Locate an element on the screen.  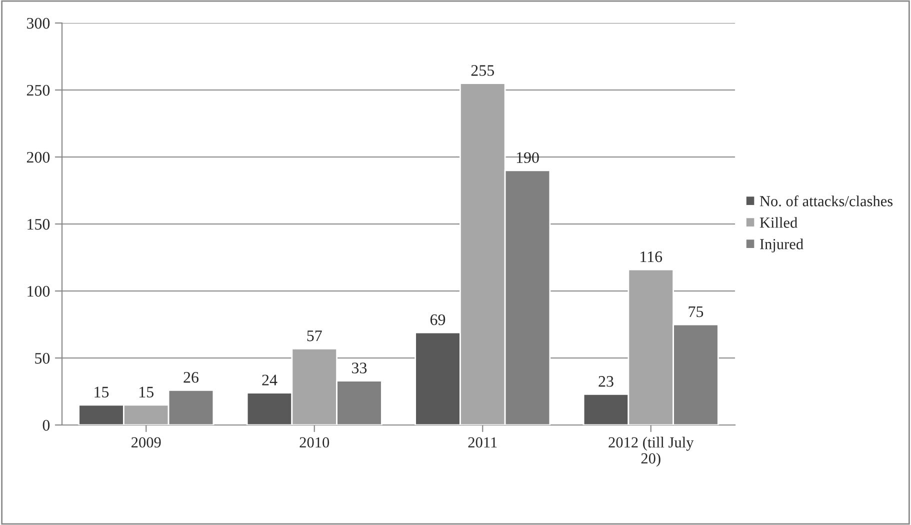
data-label: 116 is located at coordinates (651, 256).